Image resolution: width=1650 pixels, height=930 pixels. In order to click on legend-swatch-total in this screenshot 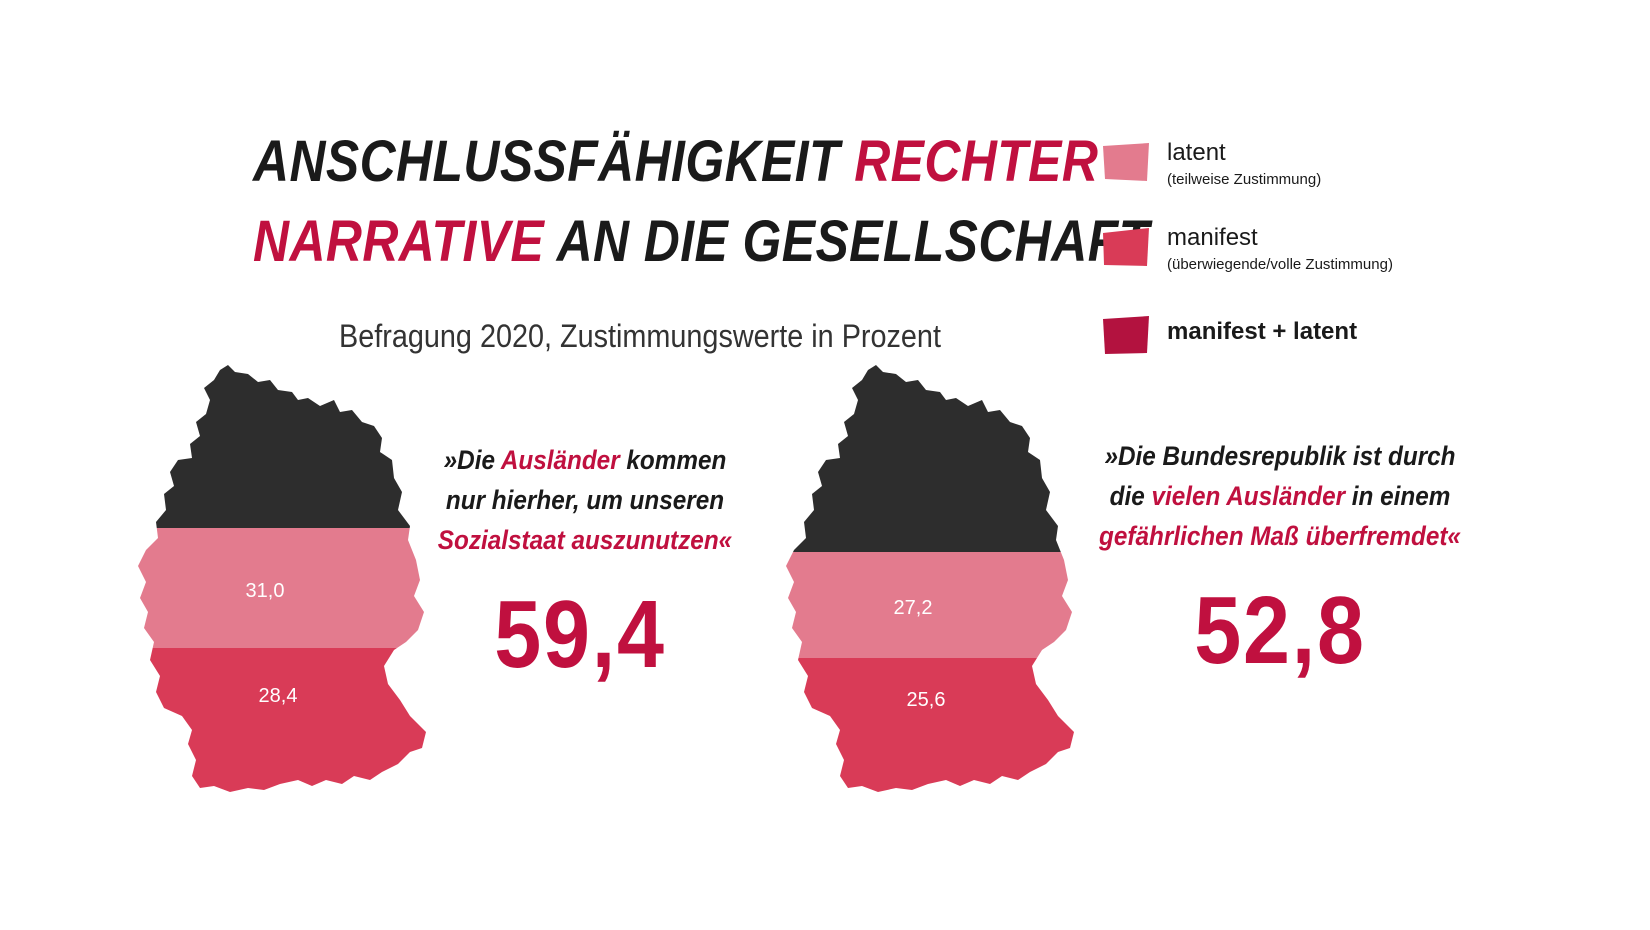, I will do `click(1126, 335)`.